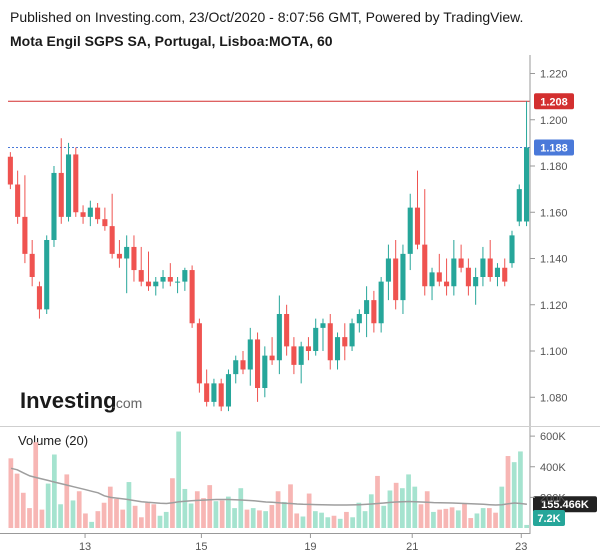 Image resolution: width=600 pixels, height=558 pixels. I want to click on price-tag-label: 1.208, so click(554, 102).